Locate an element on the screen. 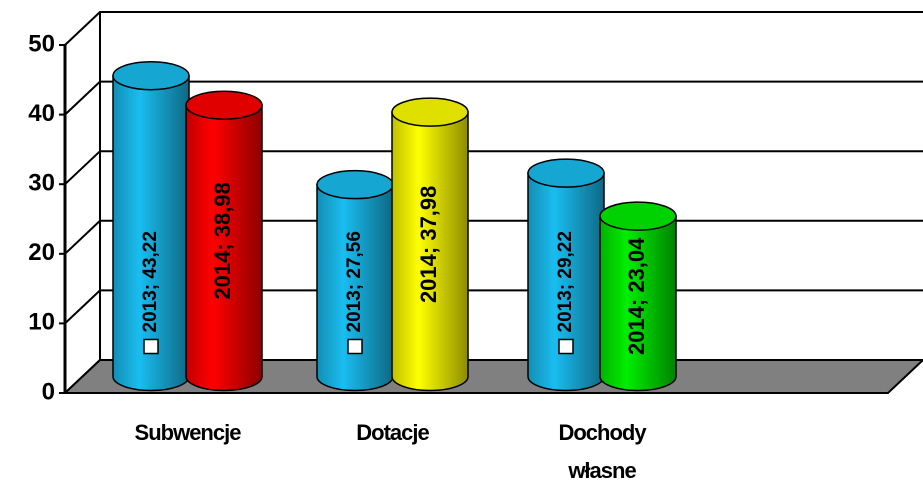 The width and height of the screenshot is (923, 483). y-tick-label: 40 is located at coordinates (41, 113).